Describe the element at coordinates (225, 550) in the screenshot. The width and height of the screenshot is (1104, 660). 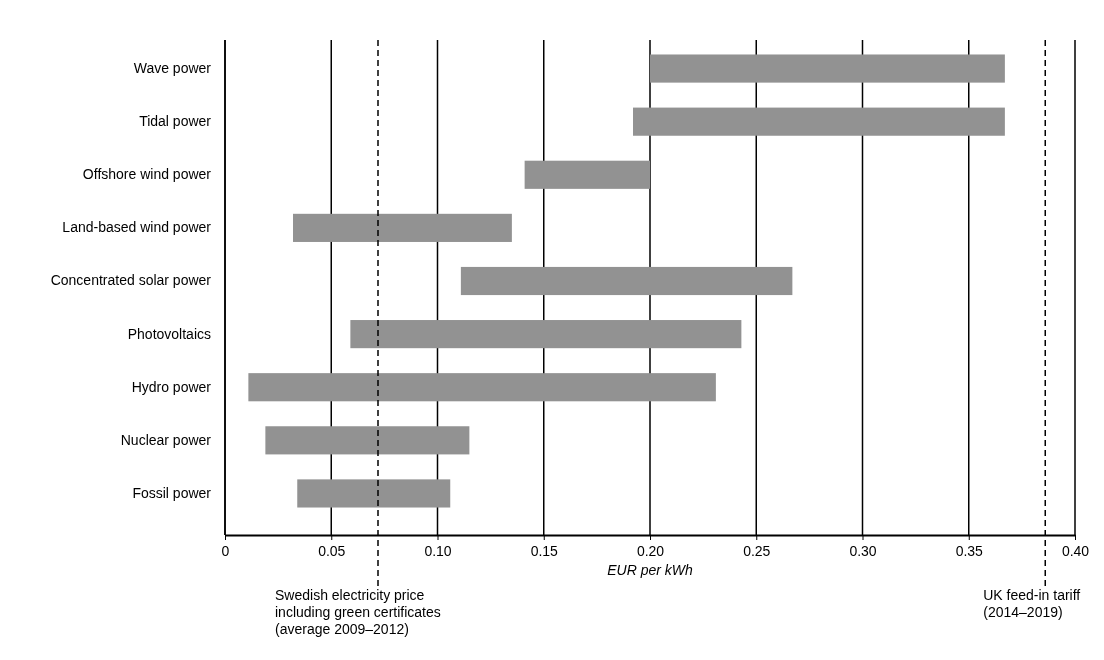
I see `x-tick-label: 0` at that location.